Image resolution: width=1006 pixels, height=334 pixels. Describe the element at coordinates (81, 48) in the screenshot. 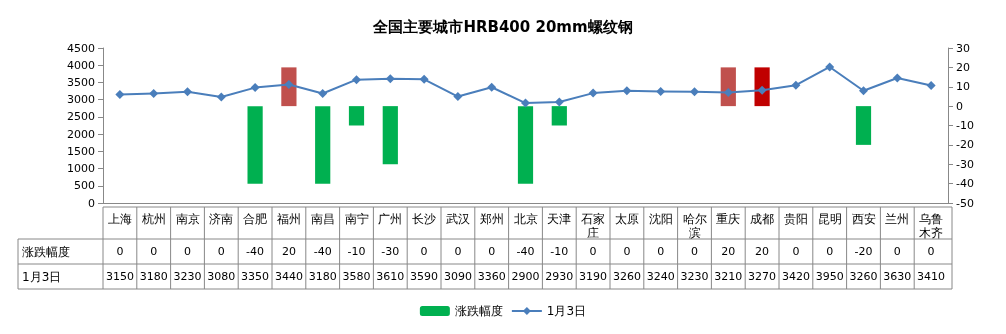

I see `y-tick-label: 4500` at that location.